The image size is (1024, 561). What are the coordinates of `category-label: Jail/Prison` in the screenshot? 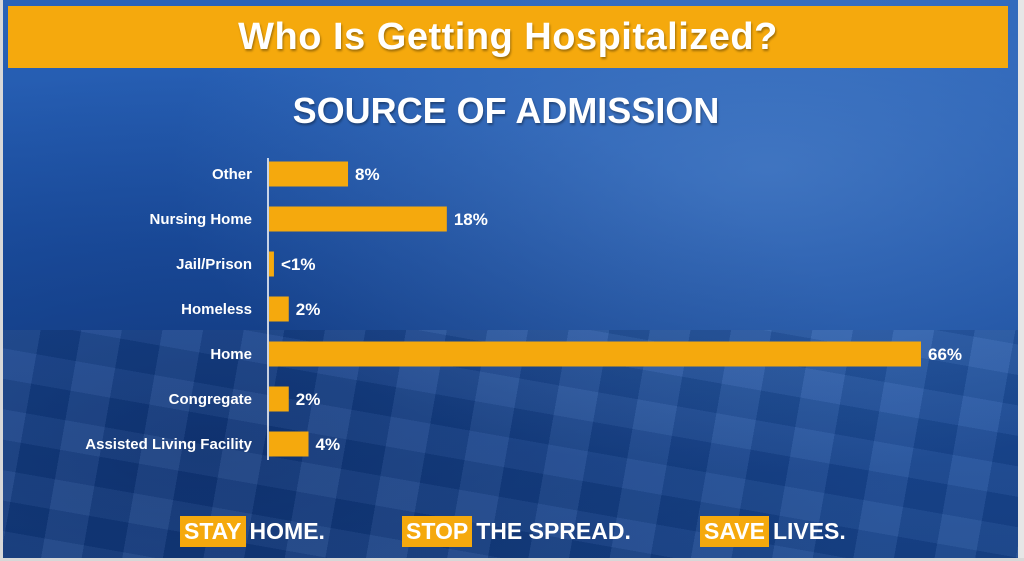 It's located at (214, 264).